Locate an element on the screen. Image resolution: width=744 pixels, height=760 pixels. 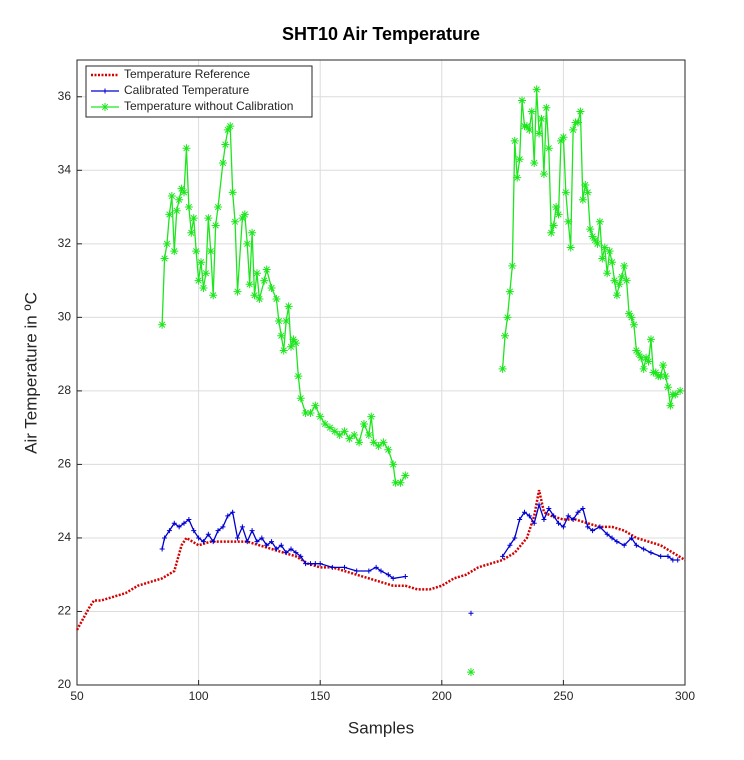
x-tick-label: 200 is located at coordinates (442, 696).